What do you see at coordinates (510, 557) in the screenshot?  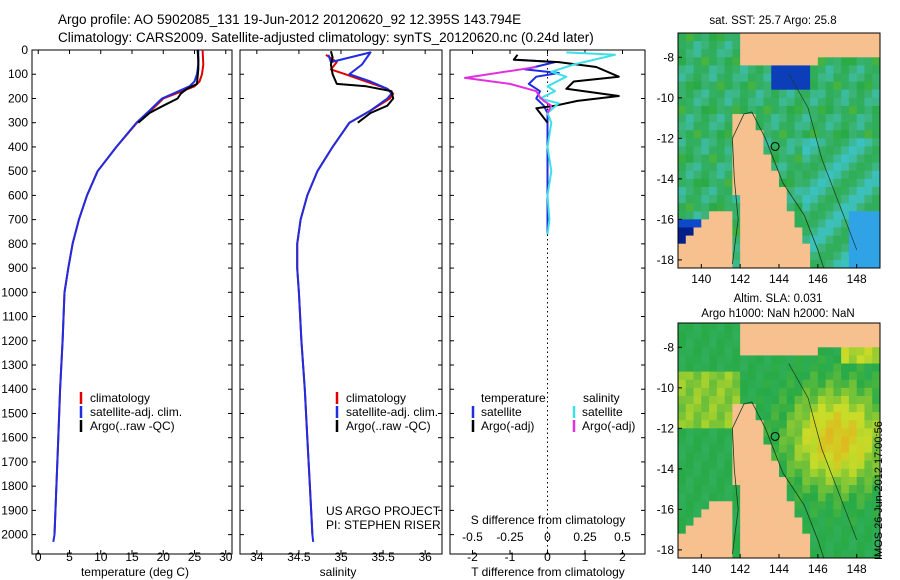 I see `x-tick-label: -1` at bounding box center [510, 557].